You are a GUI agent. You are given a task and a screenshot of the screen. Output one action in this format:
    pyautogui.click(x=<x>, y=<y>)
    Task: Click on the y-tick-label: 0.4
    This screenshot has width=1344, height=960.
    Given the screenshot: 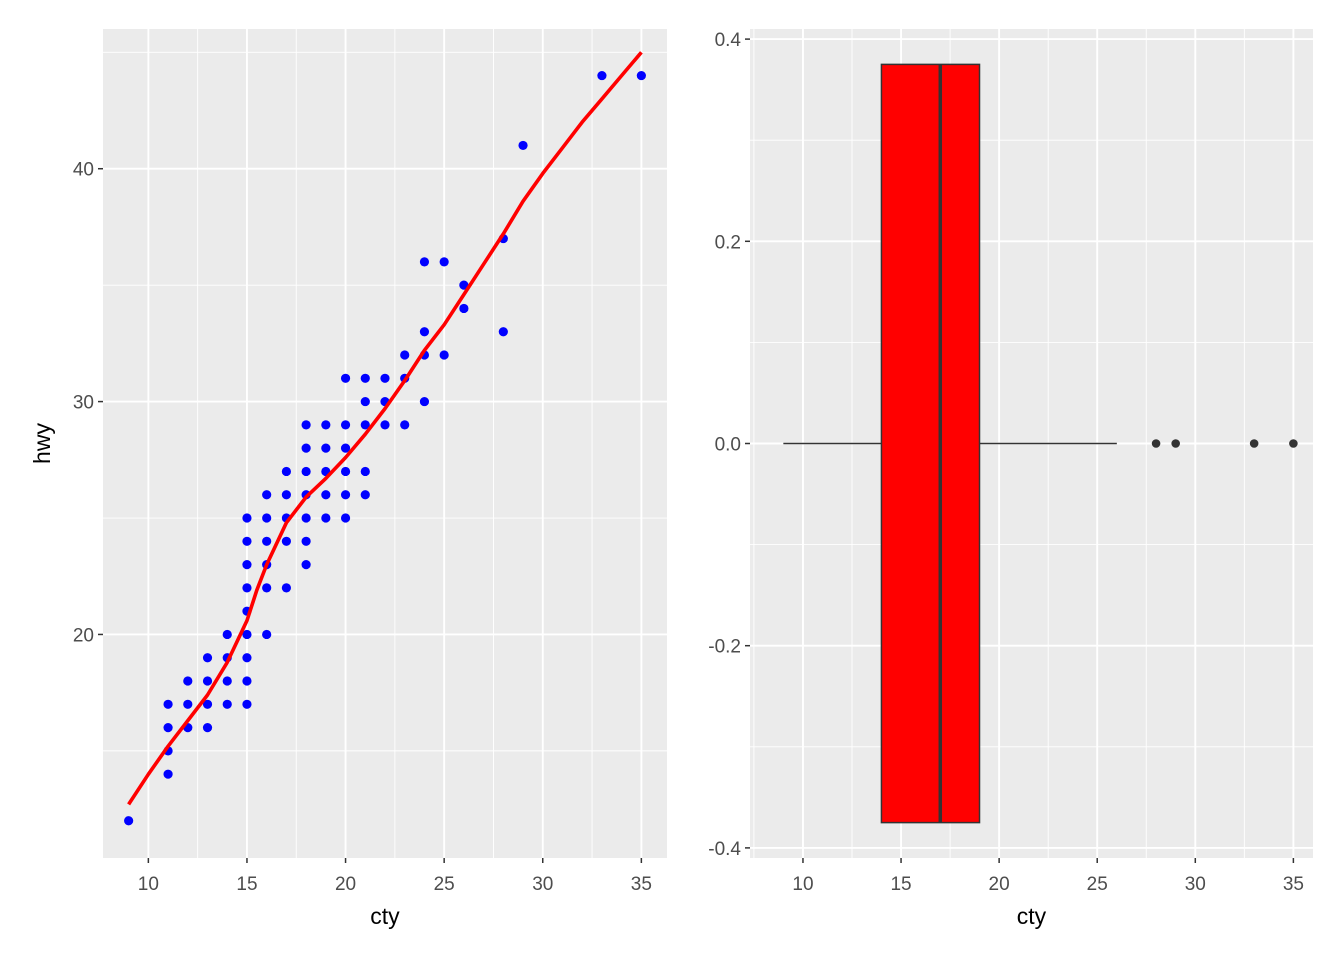 What is the action you would take?
    pyautogui.click(x=728, y=40)
    